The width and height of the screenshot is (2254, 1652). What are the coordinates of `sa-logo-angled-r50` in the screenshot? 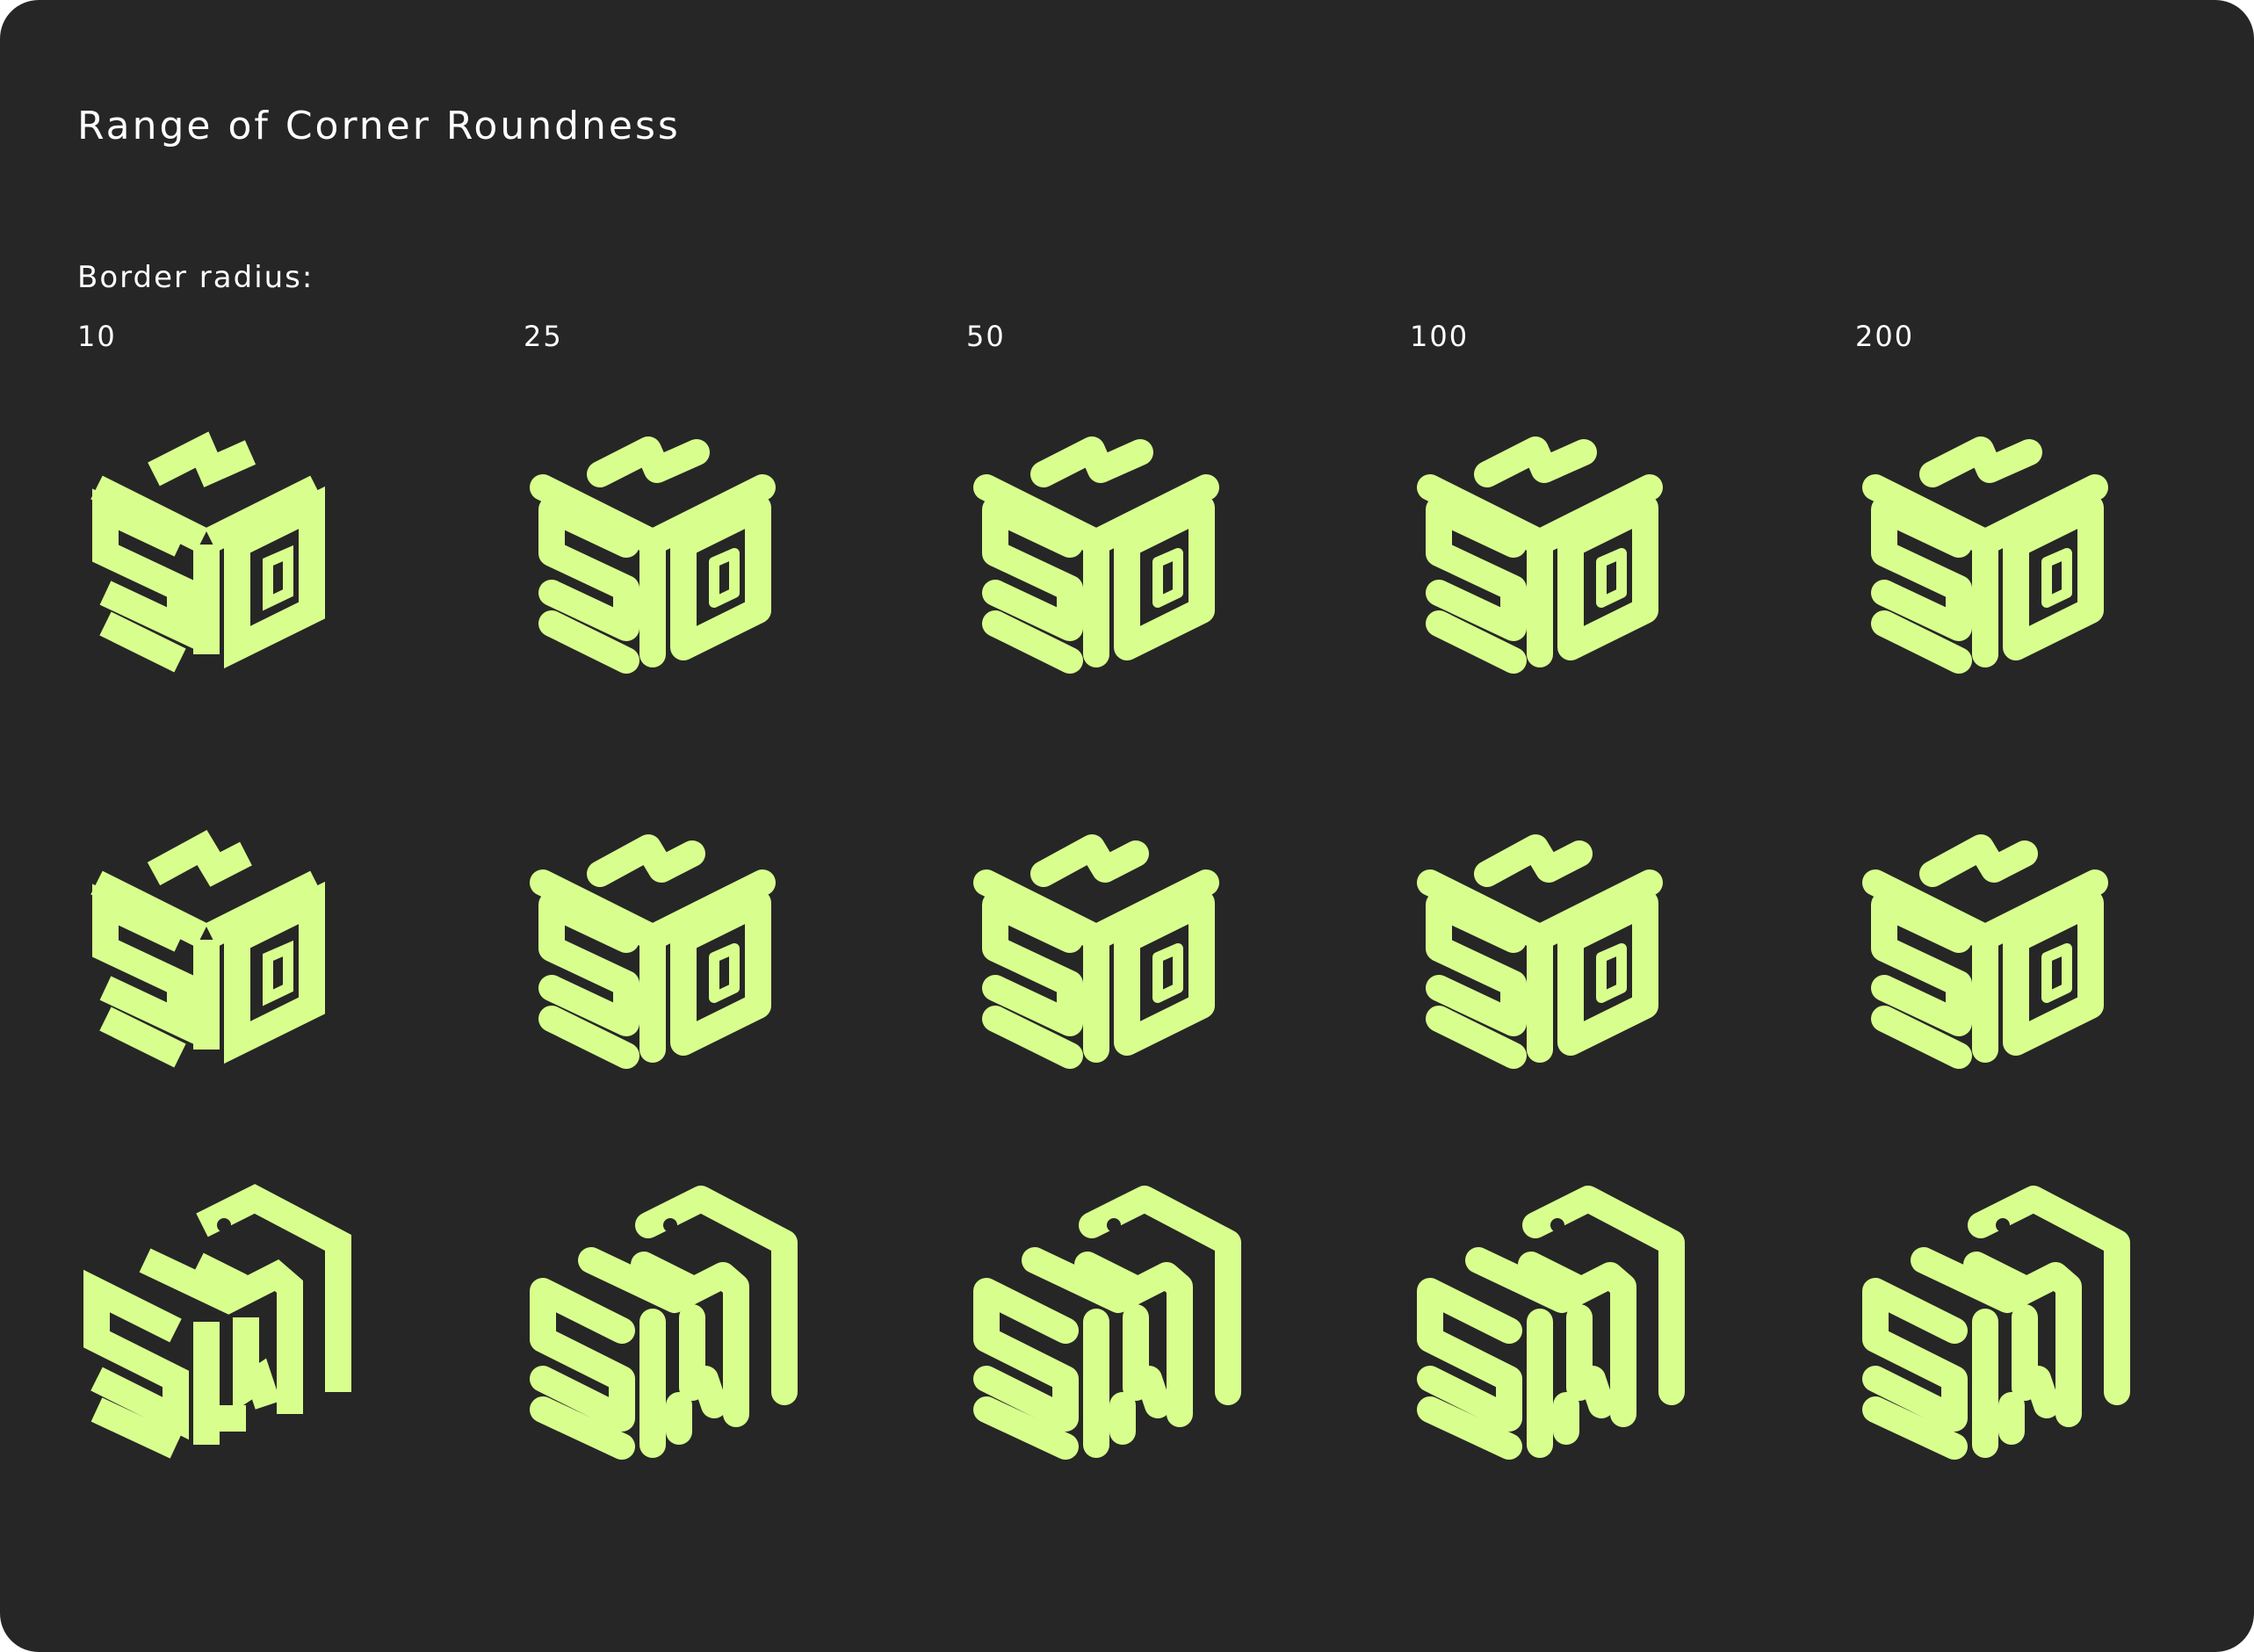 It's located at (1100, 1330).